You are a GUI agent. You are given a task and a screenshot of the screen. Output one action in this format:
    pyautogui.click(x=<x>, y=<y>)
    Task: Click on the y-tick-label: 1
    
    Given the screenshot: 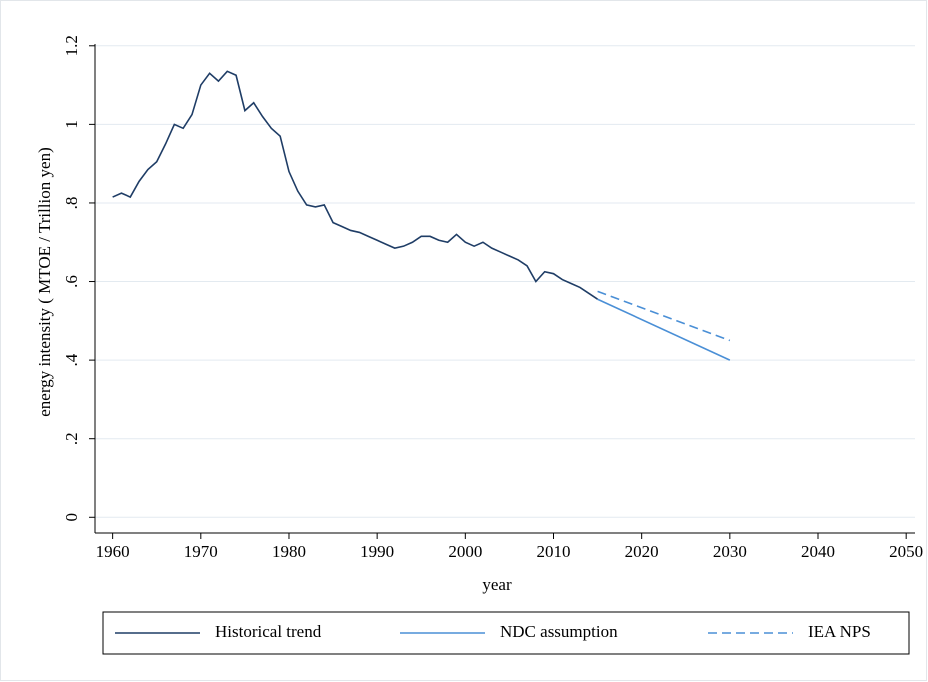 What is the action you would take?
    pyautogui.click(x=71, y=124)
    